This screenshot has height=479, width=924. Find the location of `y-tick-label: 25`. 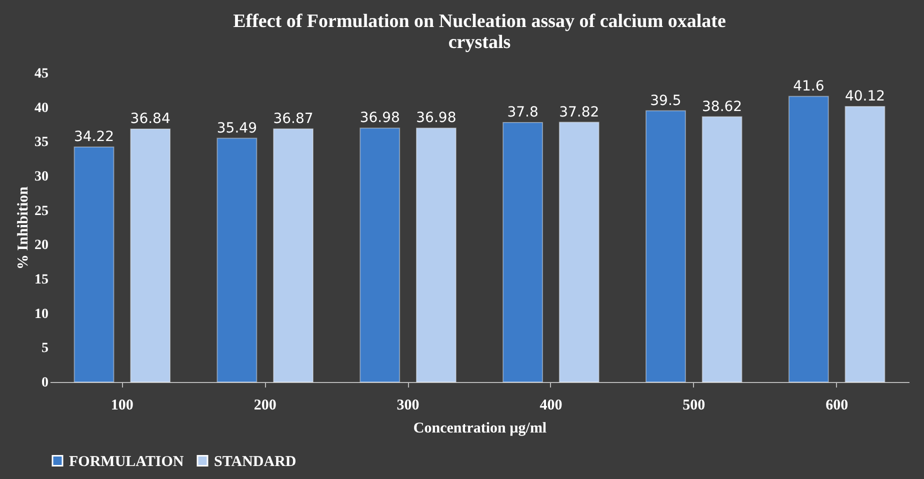

y-tick-label: 25 is located at coordinates (41, 211).